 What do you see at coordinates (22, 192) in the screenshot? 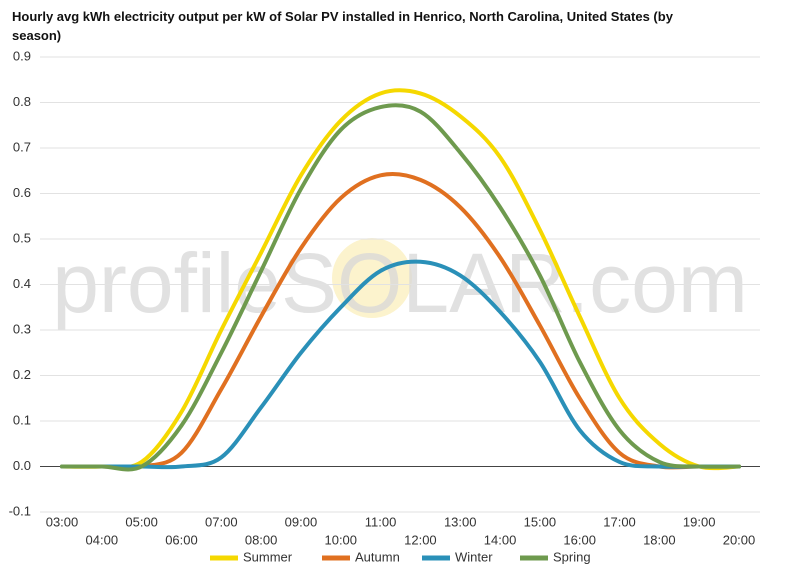
I see `y-tick-label: 0.6` at bounding box center [22, 192].